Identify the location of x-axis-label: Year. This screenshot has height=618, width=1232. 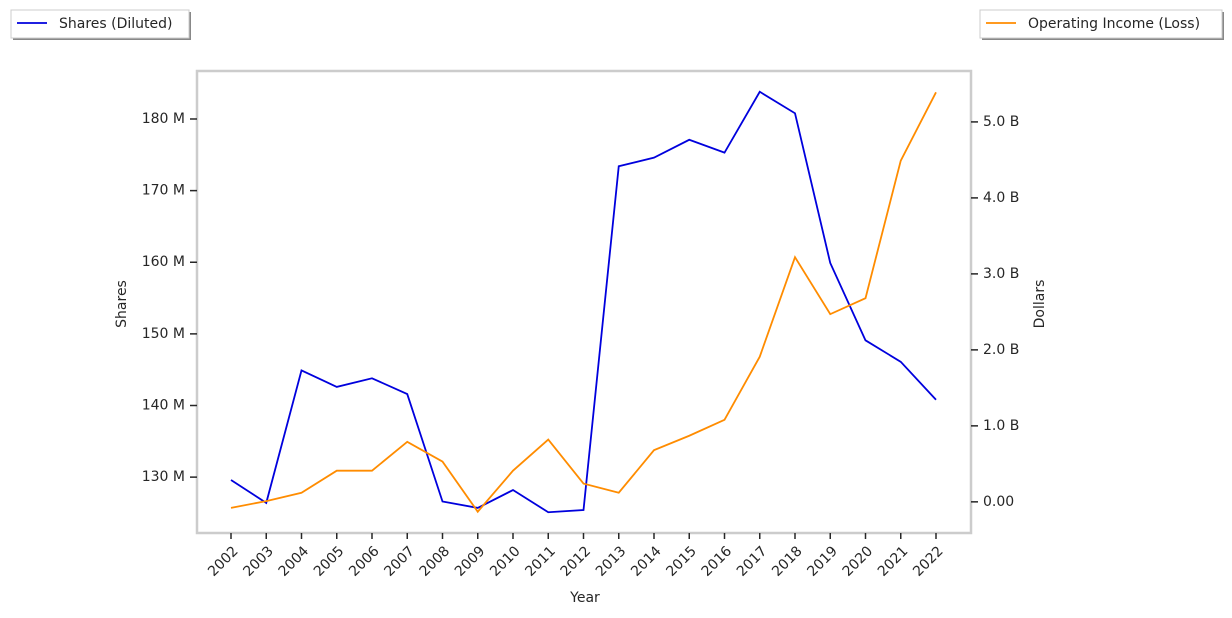
(584, 598).